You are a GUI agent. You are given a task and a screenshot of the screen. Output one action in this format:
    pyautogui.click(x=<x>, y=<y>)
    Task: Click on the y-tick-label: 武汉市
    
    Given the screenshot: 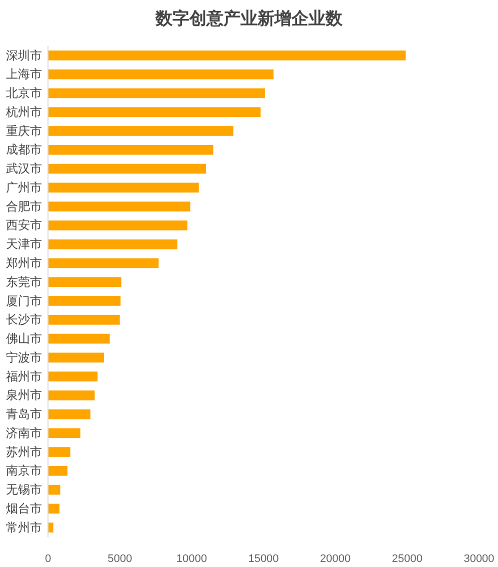 What is the action you would take?
    pyautogui.click(x=24, y=169)
    